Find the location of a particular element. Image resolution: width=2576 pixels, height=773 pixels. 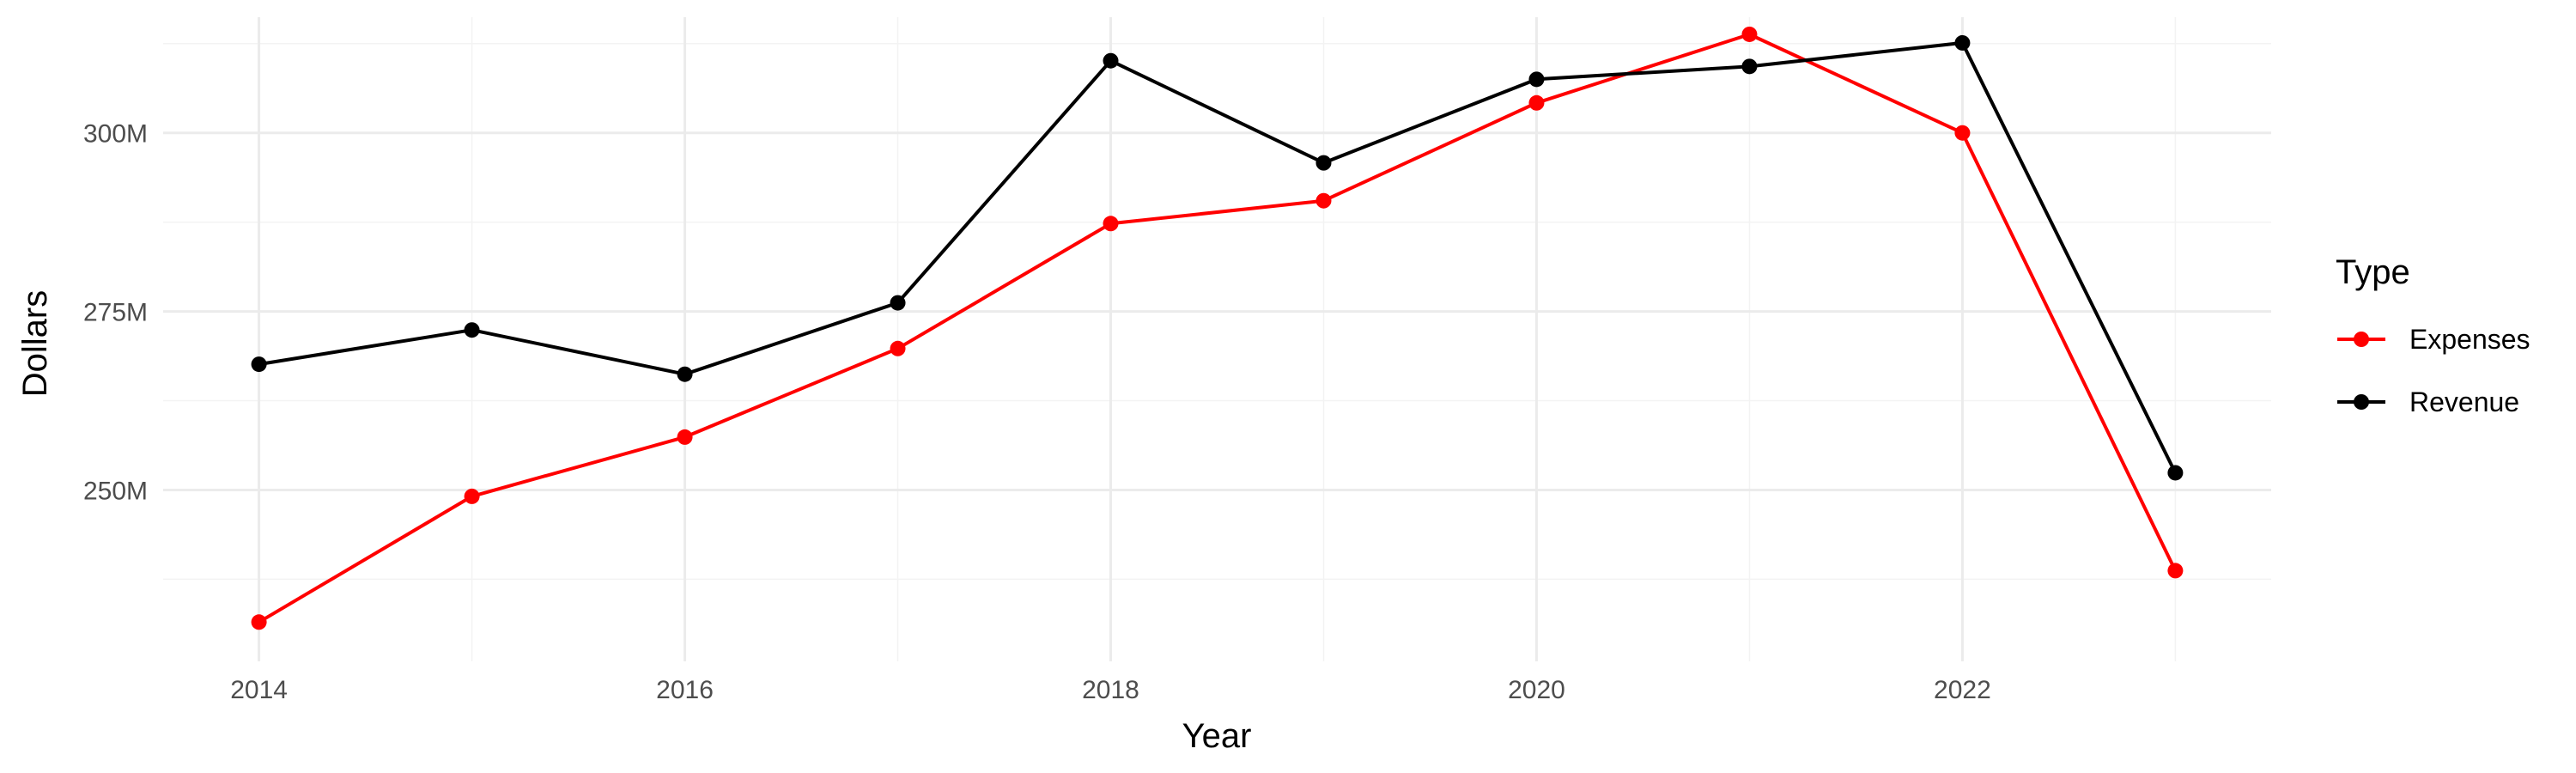

x-tick-labels: 2014 2016 2018 2020 2022 is located at coordinates (1111, 690).